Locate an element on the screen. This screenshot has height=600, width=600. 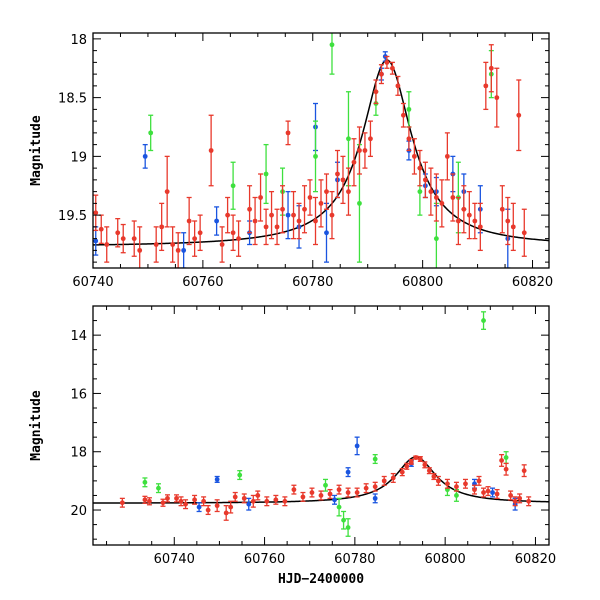
x-tick-label: 60740 is located at coordinates (92, 282).